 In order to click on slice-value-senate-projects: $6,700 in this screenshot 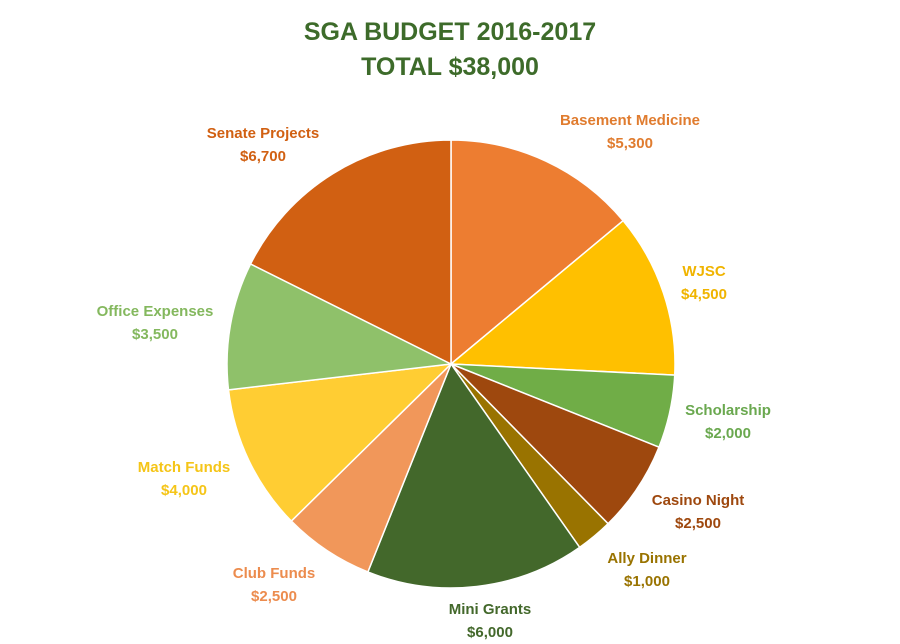, I will do `click(263, 156)`.